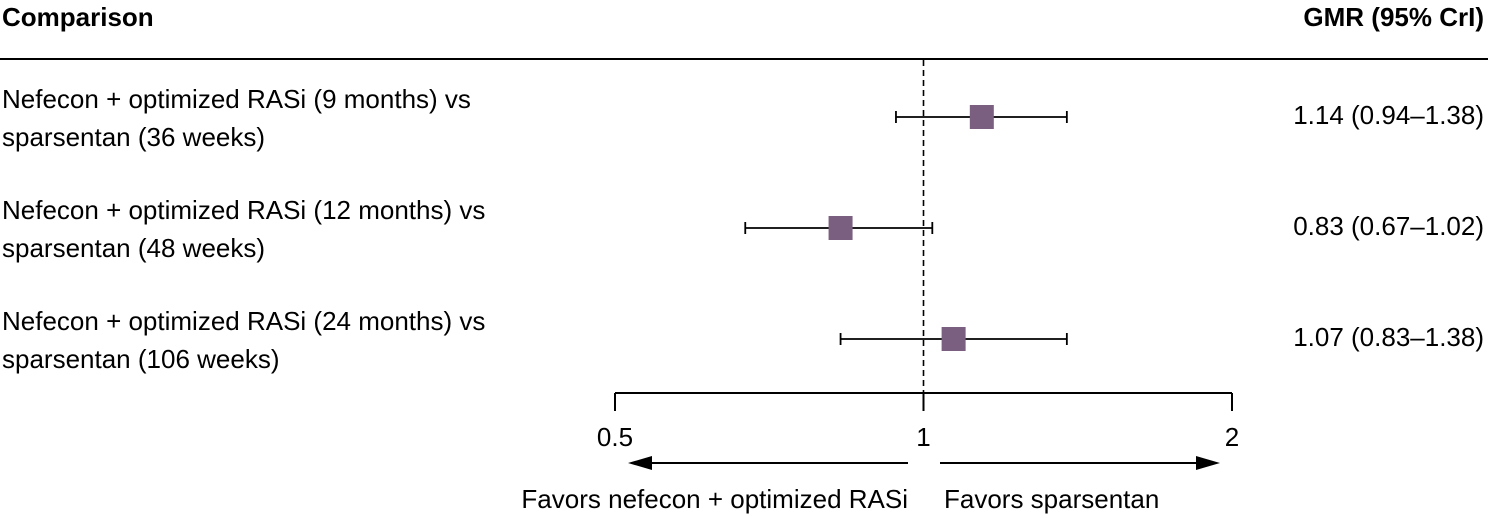  What do you see at coordinates (1388, 337) in the screenshot?
I see `row-estimate: 1.07 (0.83–1.38)` at bounding box center [1388, 337].